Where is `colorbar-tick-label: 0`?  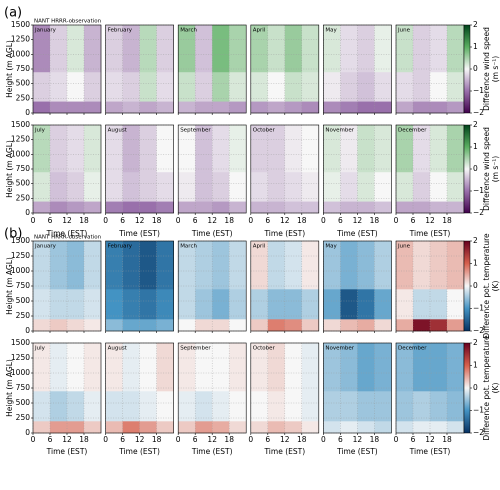
colorbar-tick-label: 0 is located at coordinates (475, 387).